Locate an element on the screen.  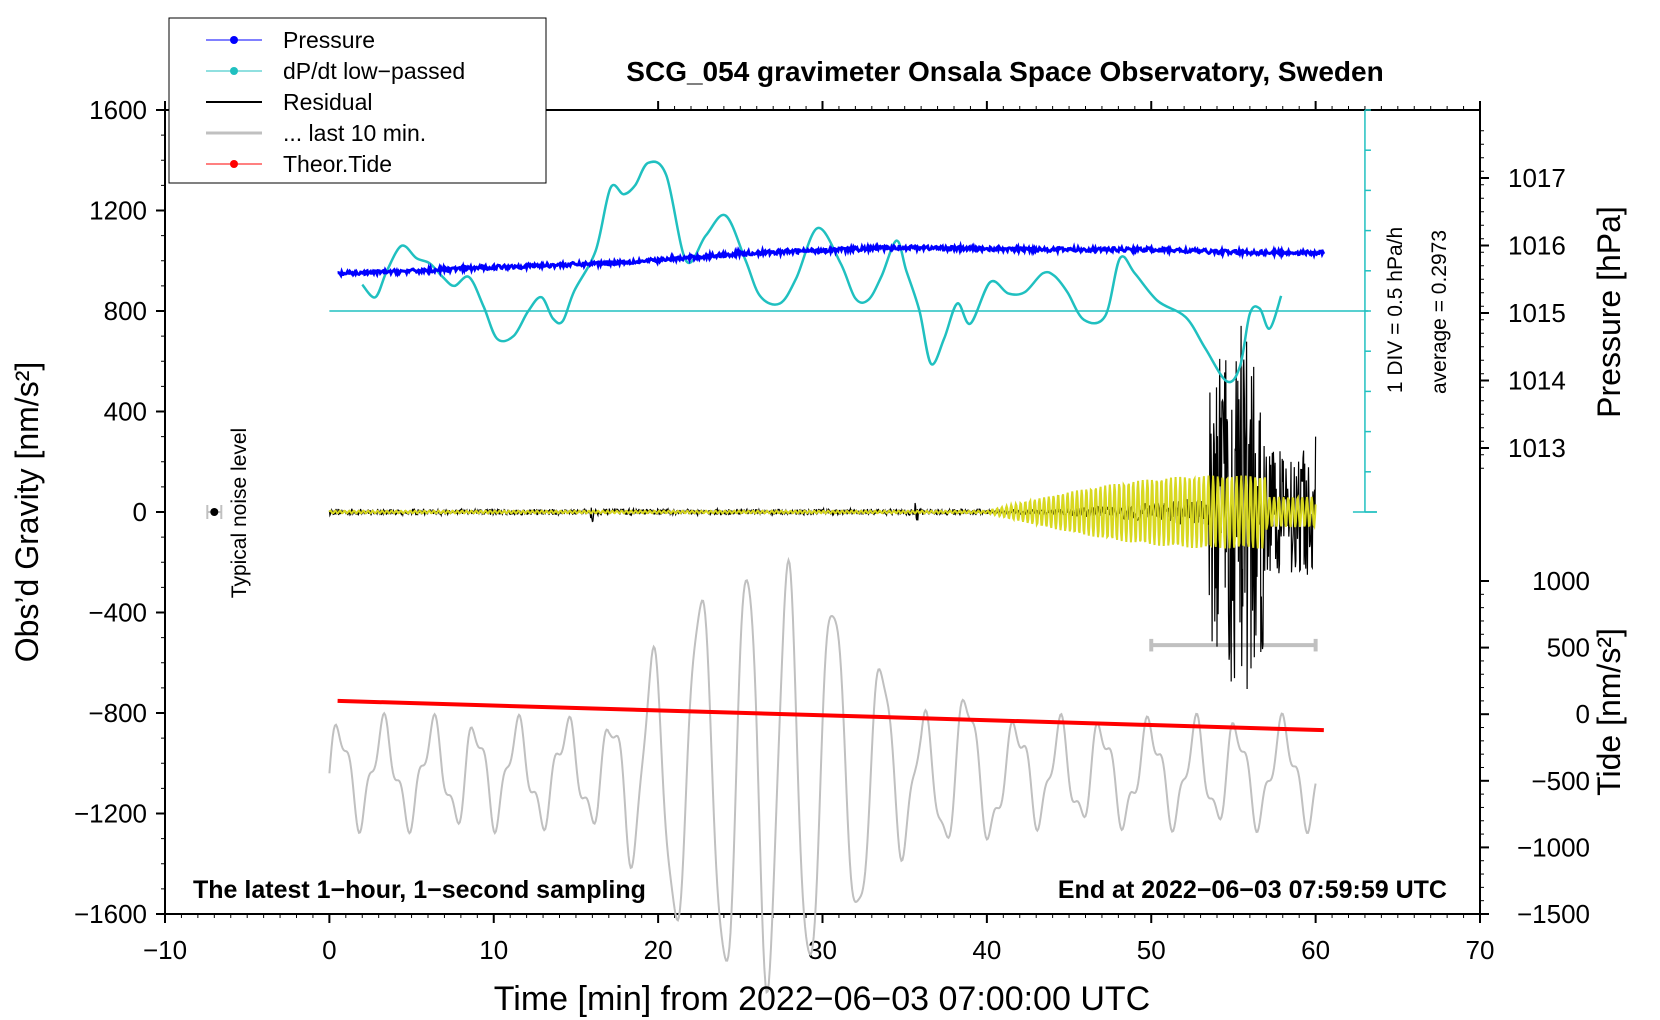
tide-tick-label: 1000 is located at coordinates (1561, 581).